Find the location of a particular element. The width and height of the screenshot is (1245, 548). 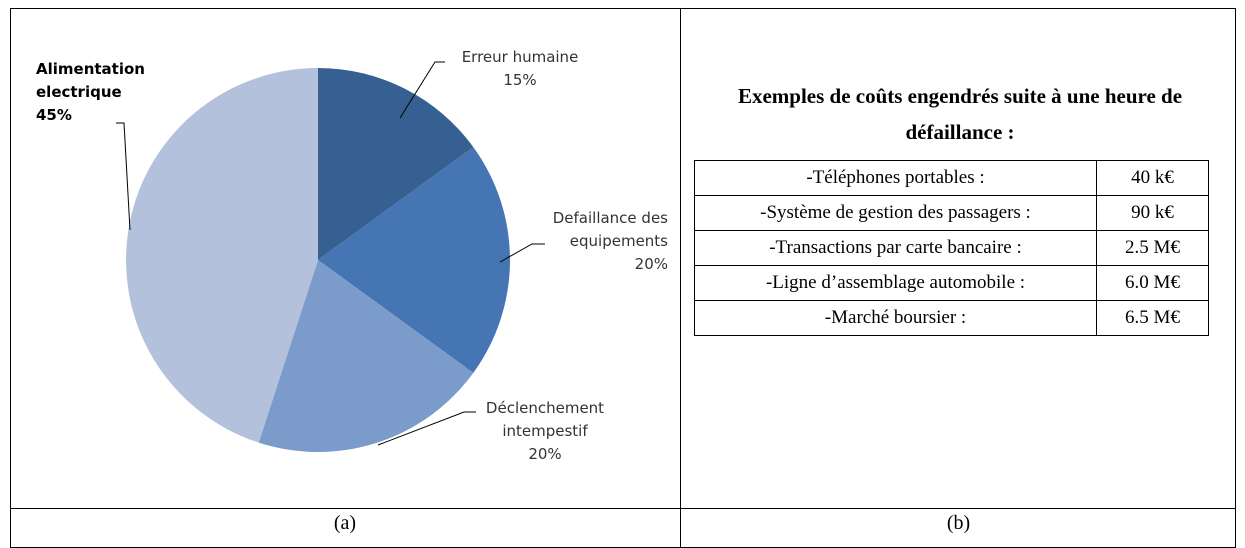

table-row: -Marché boursier :6.5 M€ is located at coordinates (951, 318).